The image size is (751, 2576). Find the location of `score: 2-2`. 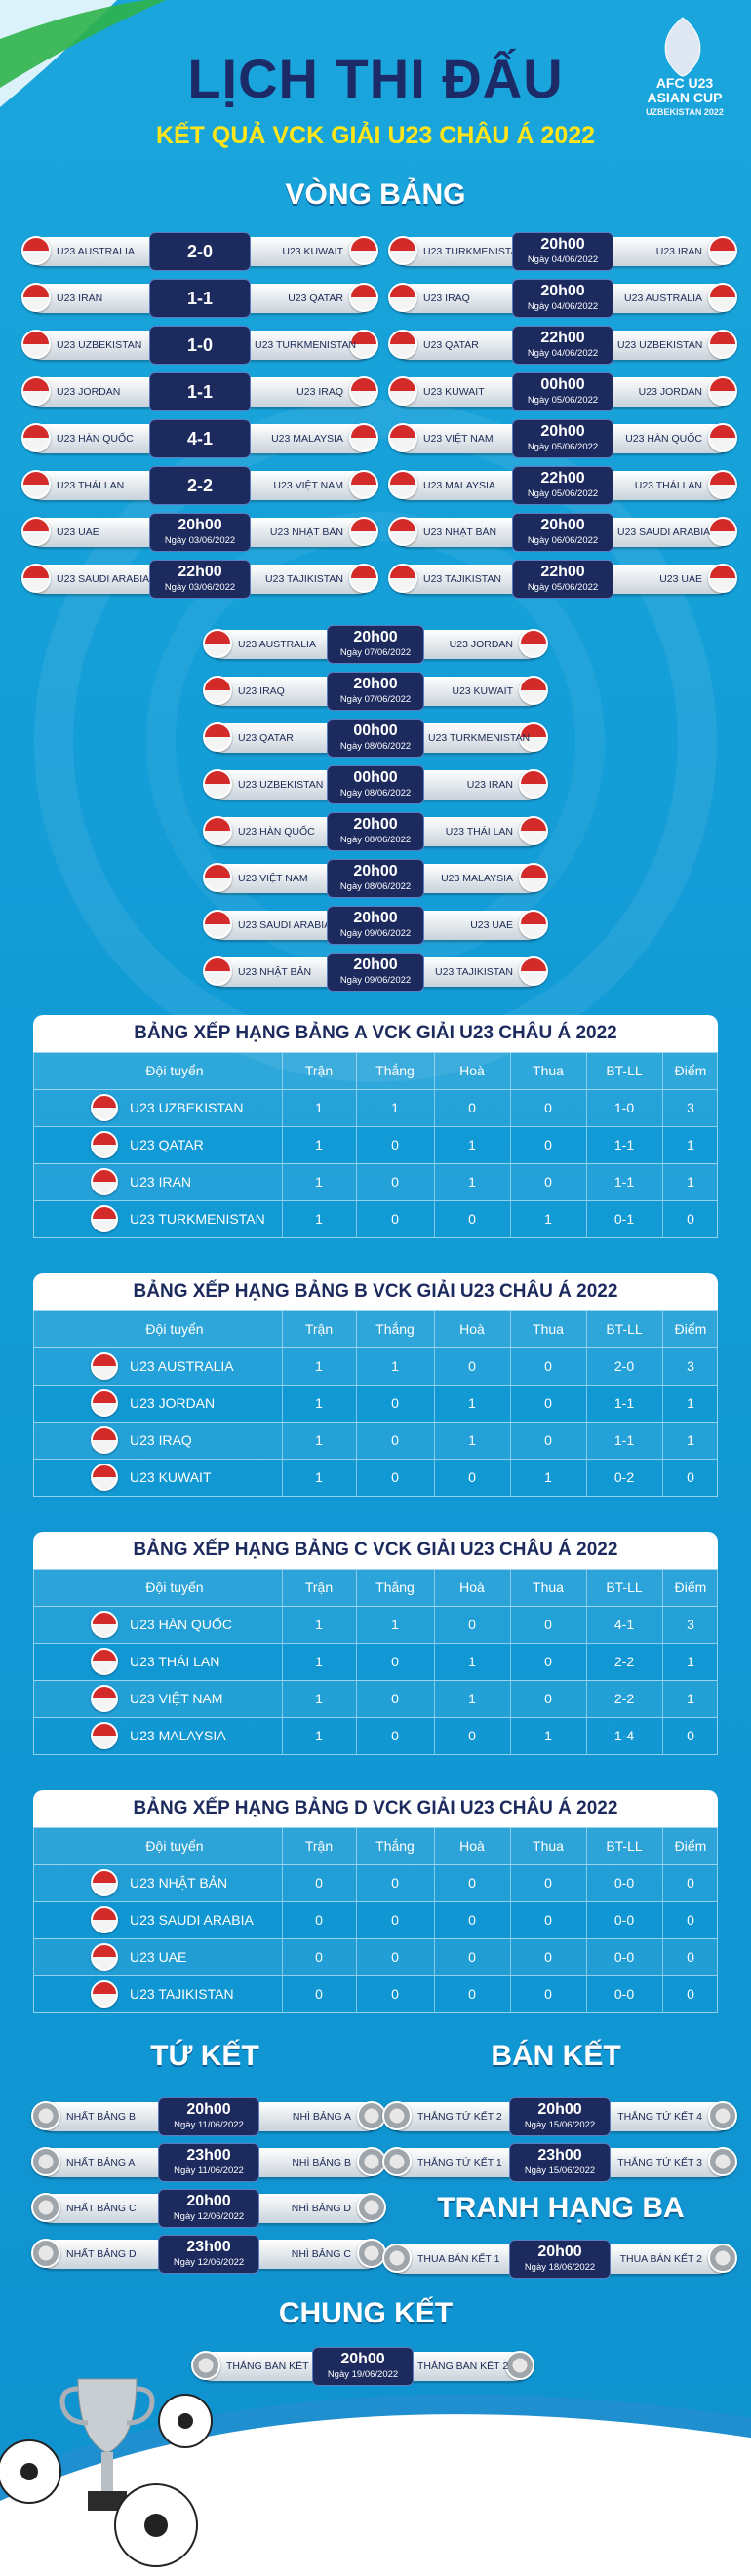

score: 2-2 is located at coordinates (199, 485).